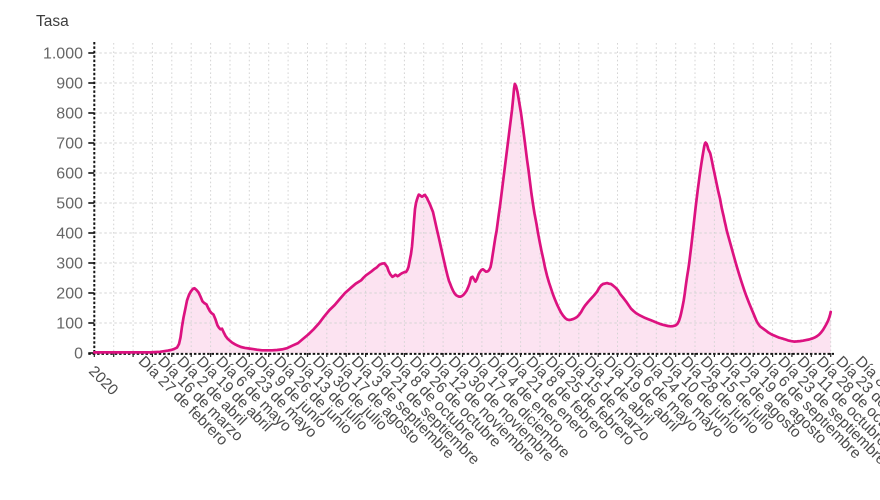 This screenshot has width=880, height=500. What do you see at coordinates (69, 294) in the screenshot?
I see `svg-text: 200` at bounding box center [69, 294].